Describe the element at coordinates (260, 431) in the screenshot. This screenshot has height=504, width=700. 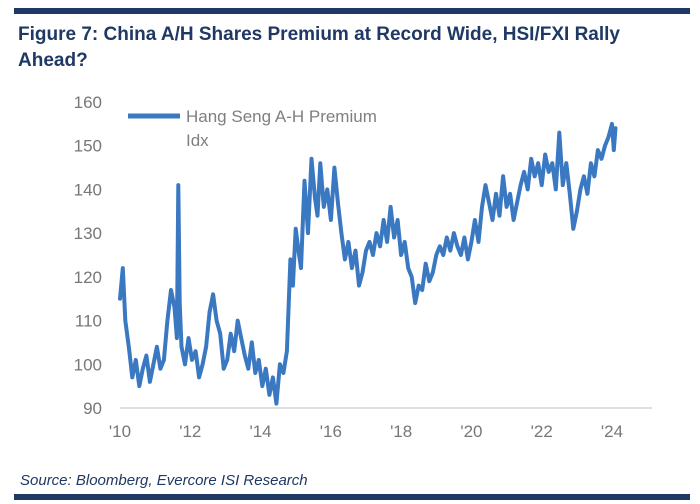
I see `x-tick-label: '14` at that location.